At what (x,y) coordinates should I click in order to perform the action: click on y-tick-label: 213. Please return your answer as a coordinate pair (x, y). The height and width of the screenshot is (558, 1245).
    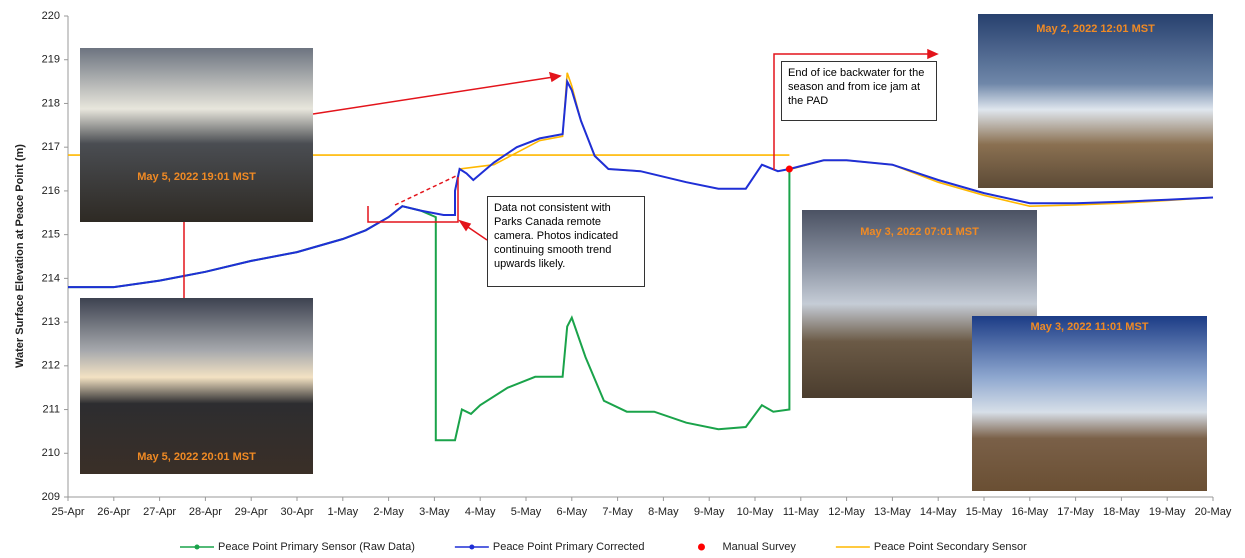
    Looking at the image, I should click on (51, 322).